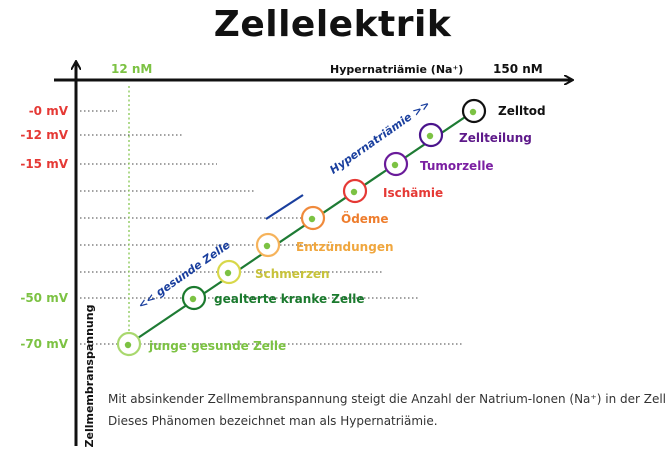 This screenshot has height=471, width=665. What do you see at coordinates (44, 135) in the screenshot?
I see `y-tick-label: -12 mV` at bounding box center [44, 135].